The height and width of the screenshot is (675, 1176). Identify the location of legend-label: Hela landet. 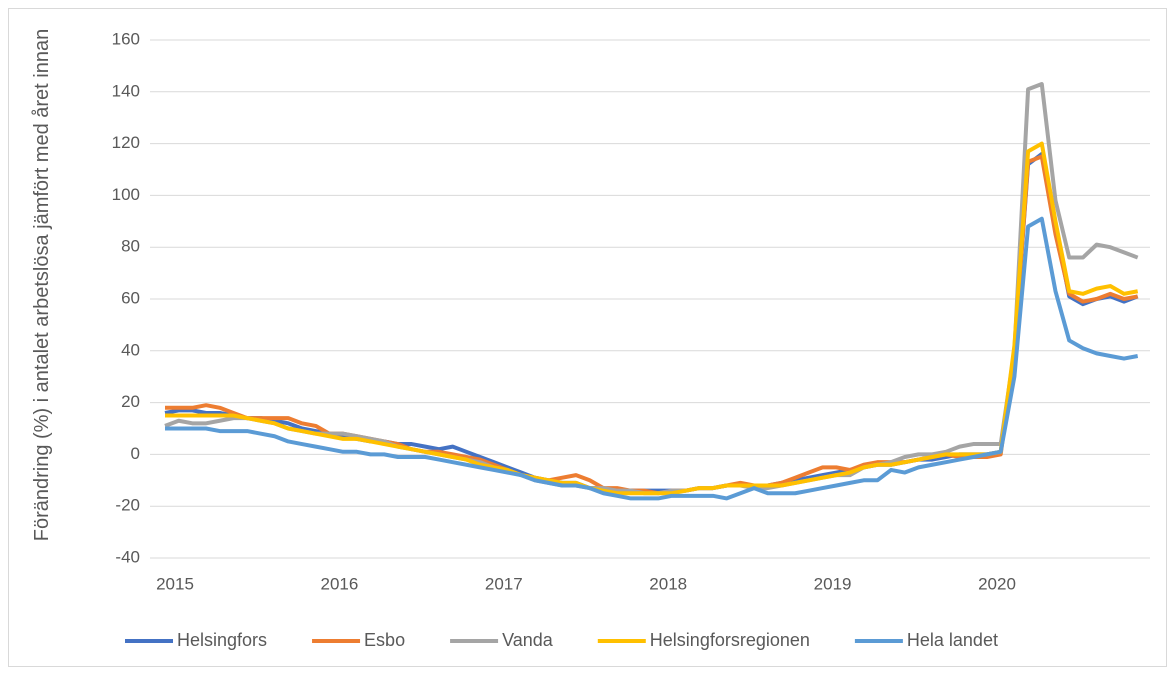
(952, 640).